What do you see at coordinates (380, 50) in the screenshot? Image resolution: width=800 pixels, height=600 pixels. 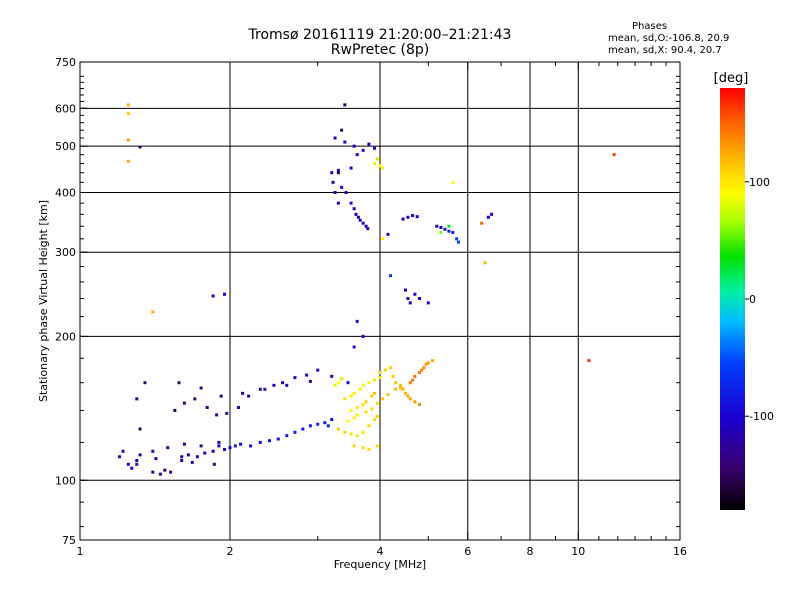 I see `chart-subtitle: RwPretec (8p)` at bounding box center [380, 50].